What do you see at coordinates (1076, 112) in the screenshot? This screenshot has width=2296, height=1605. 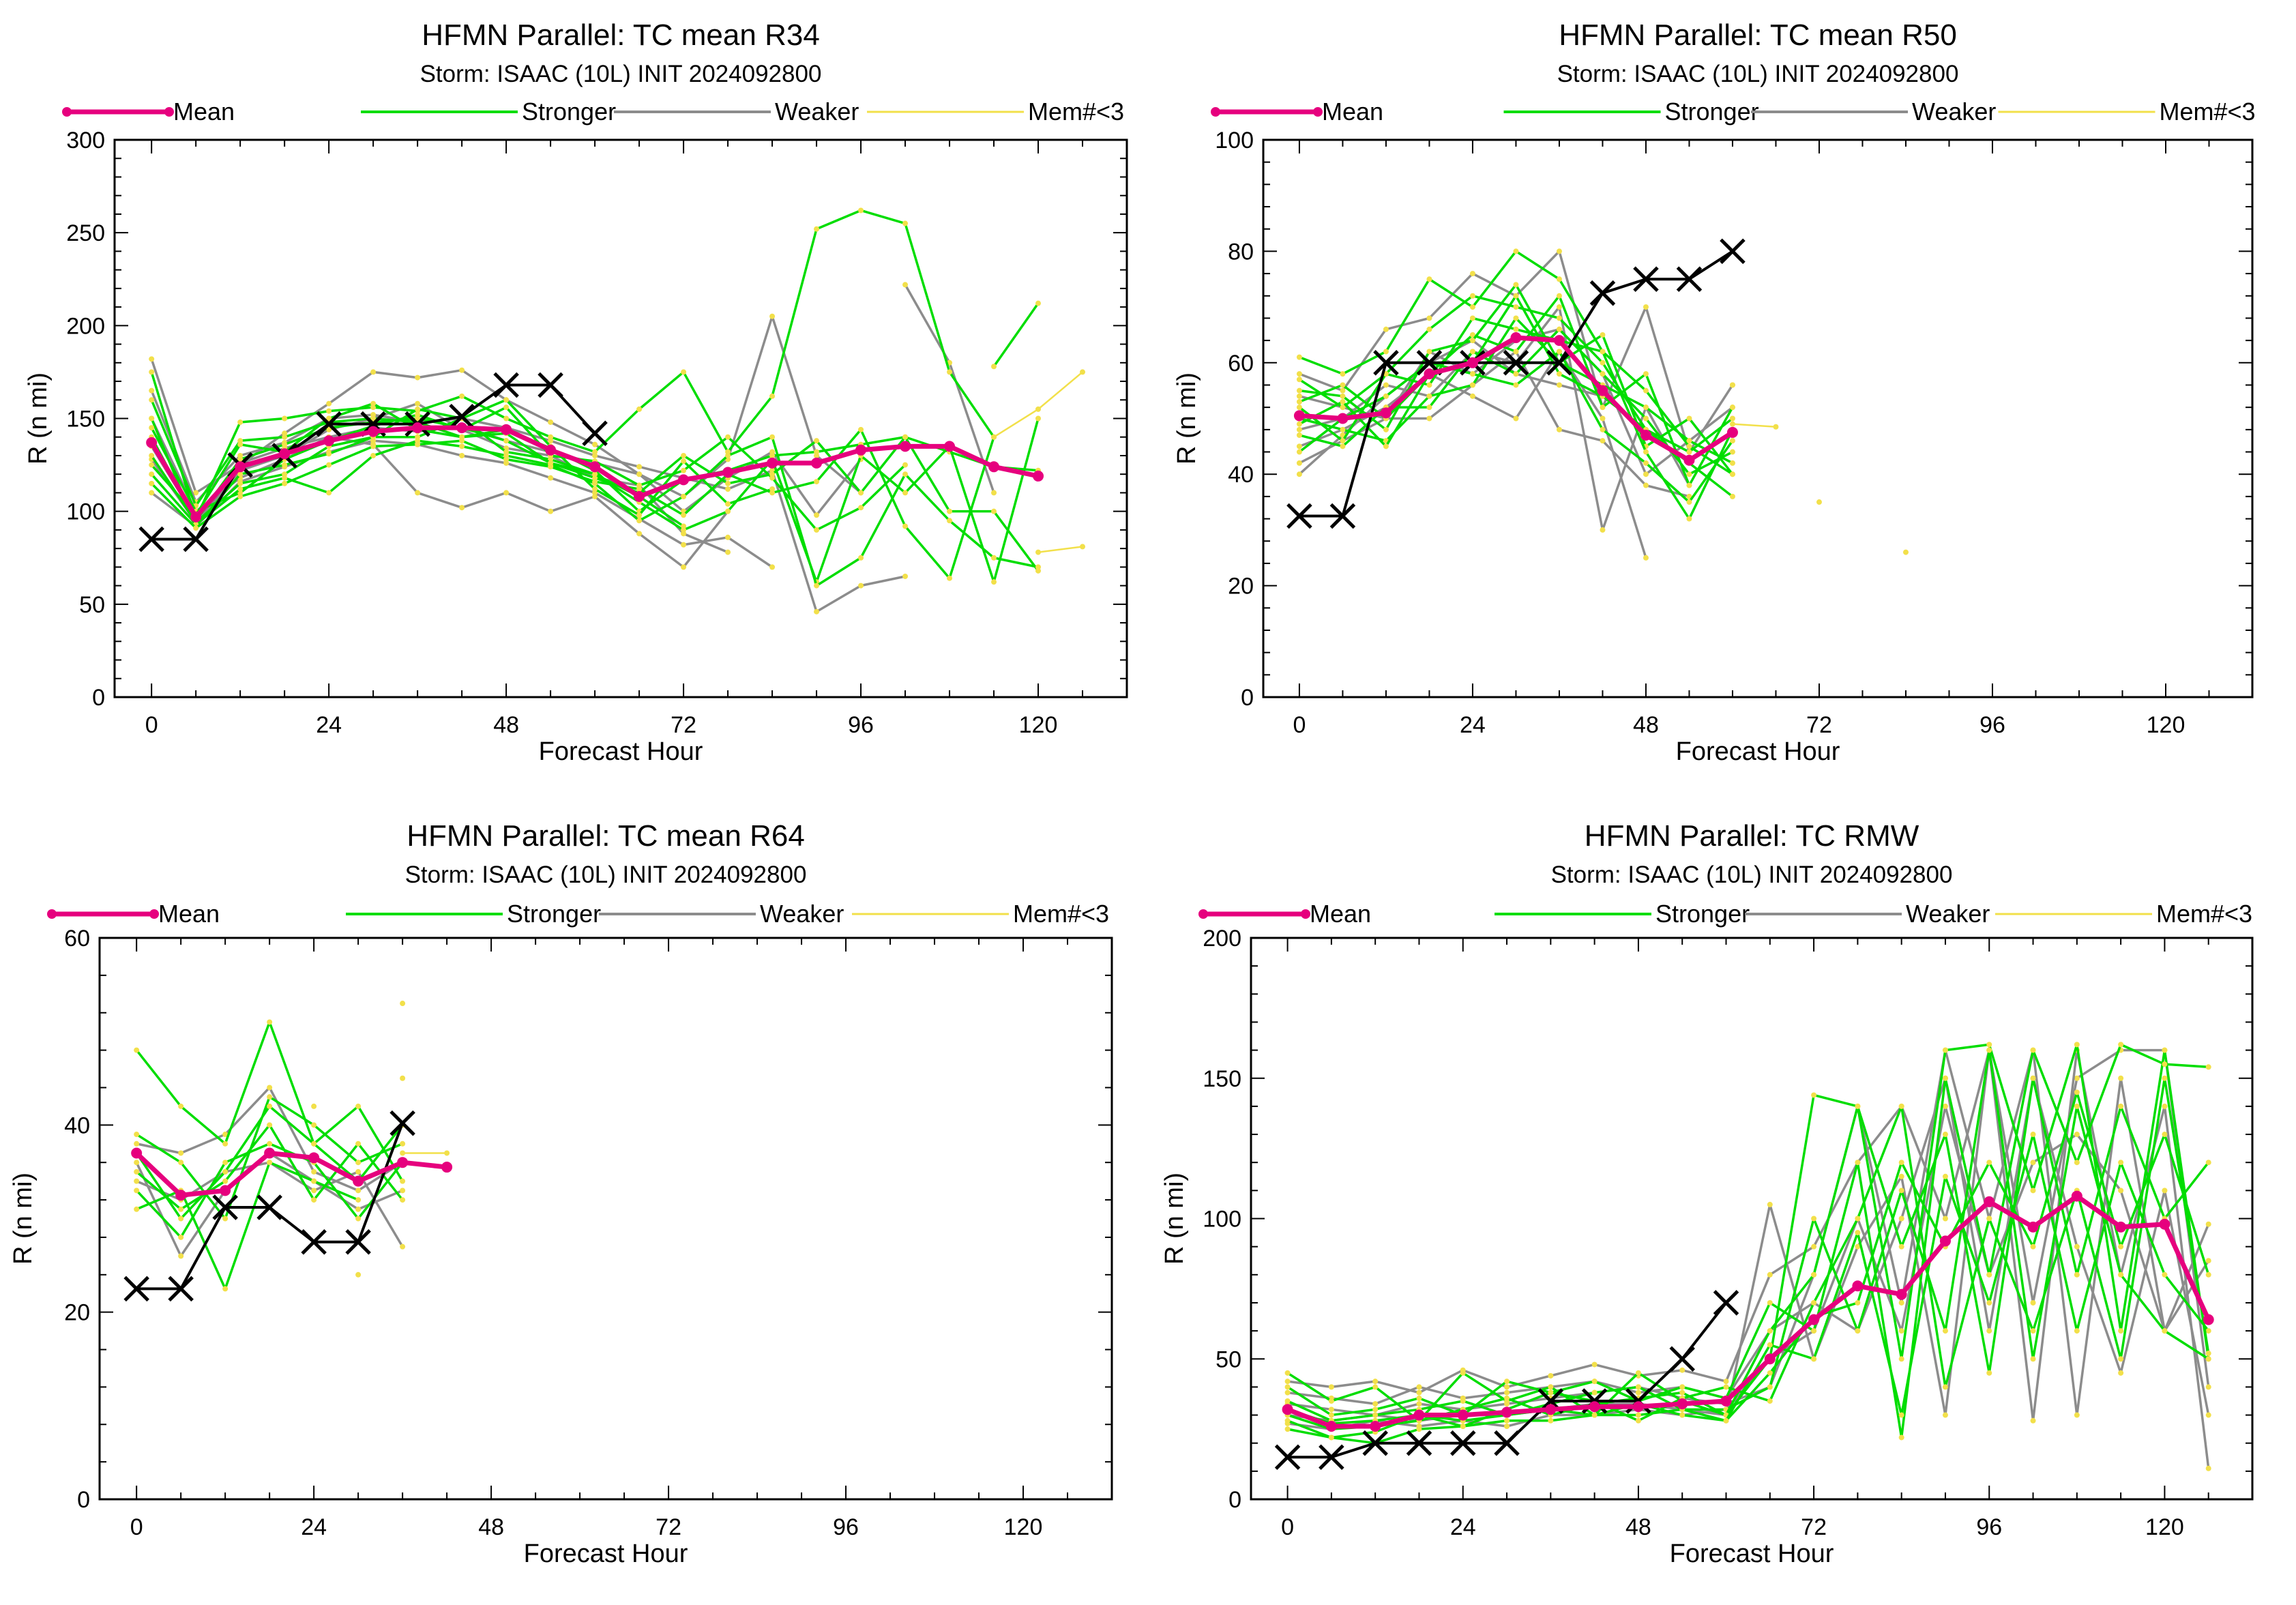 I see `legend-label: Mem#<3` at bounding box center [1076, 112].